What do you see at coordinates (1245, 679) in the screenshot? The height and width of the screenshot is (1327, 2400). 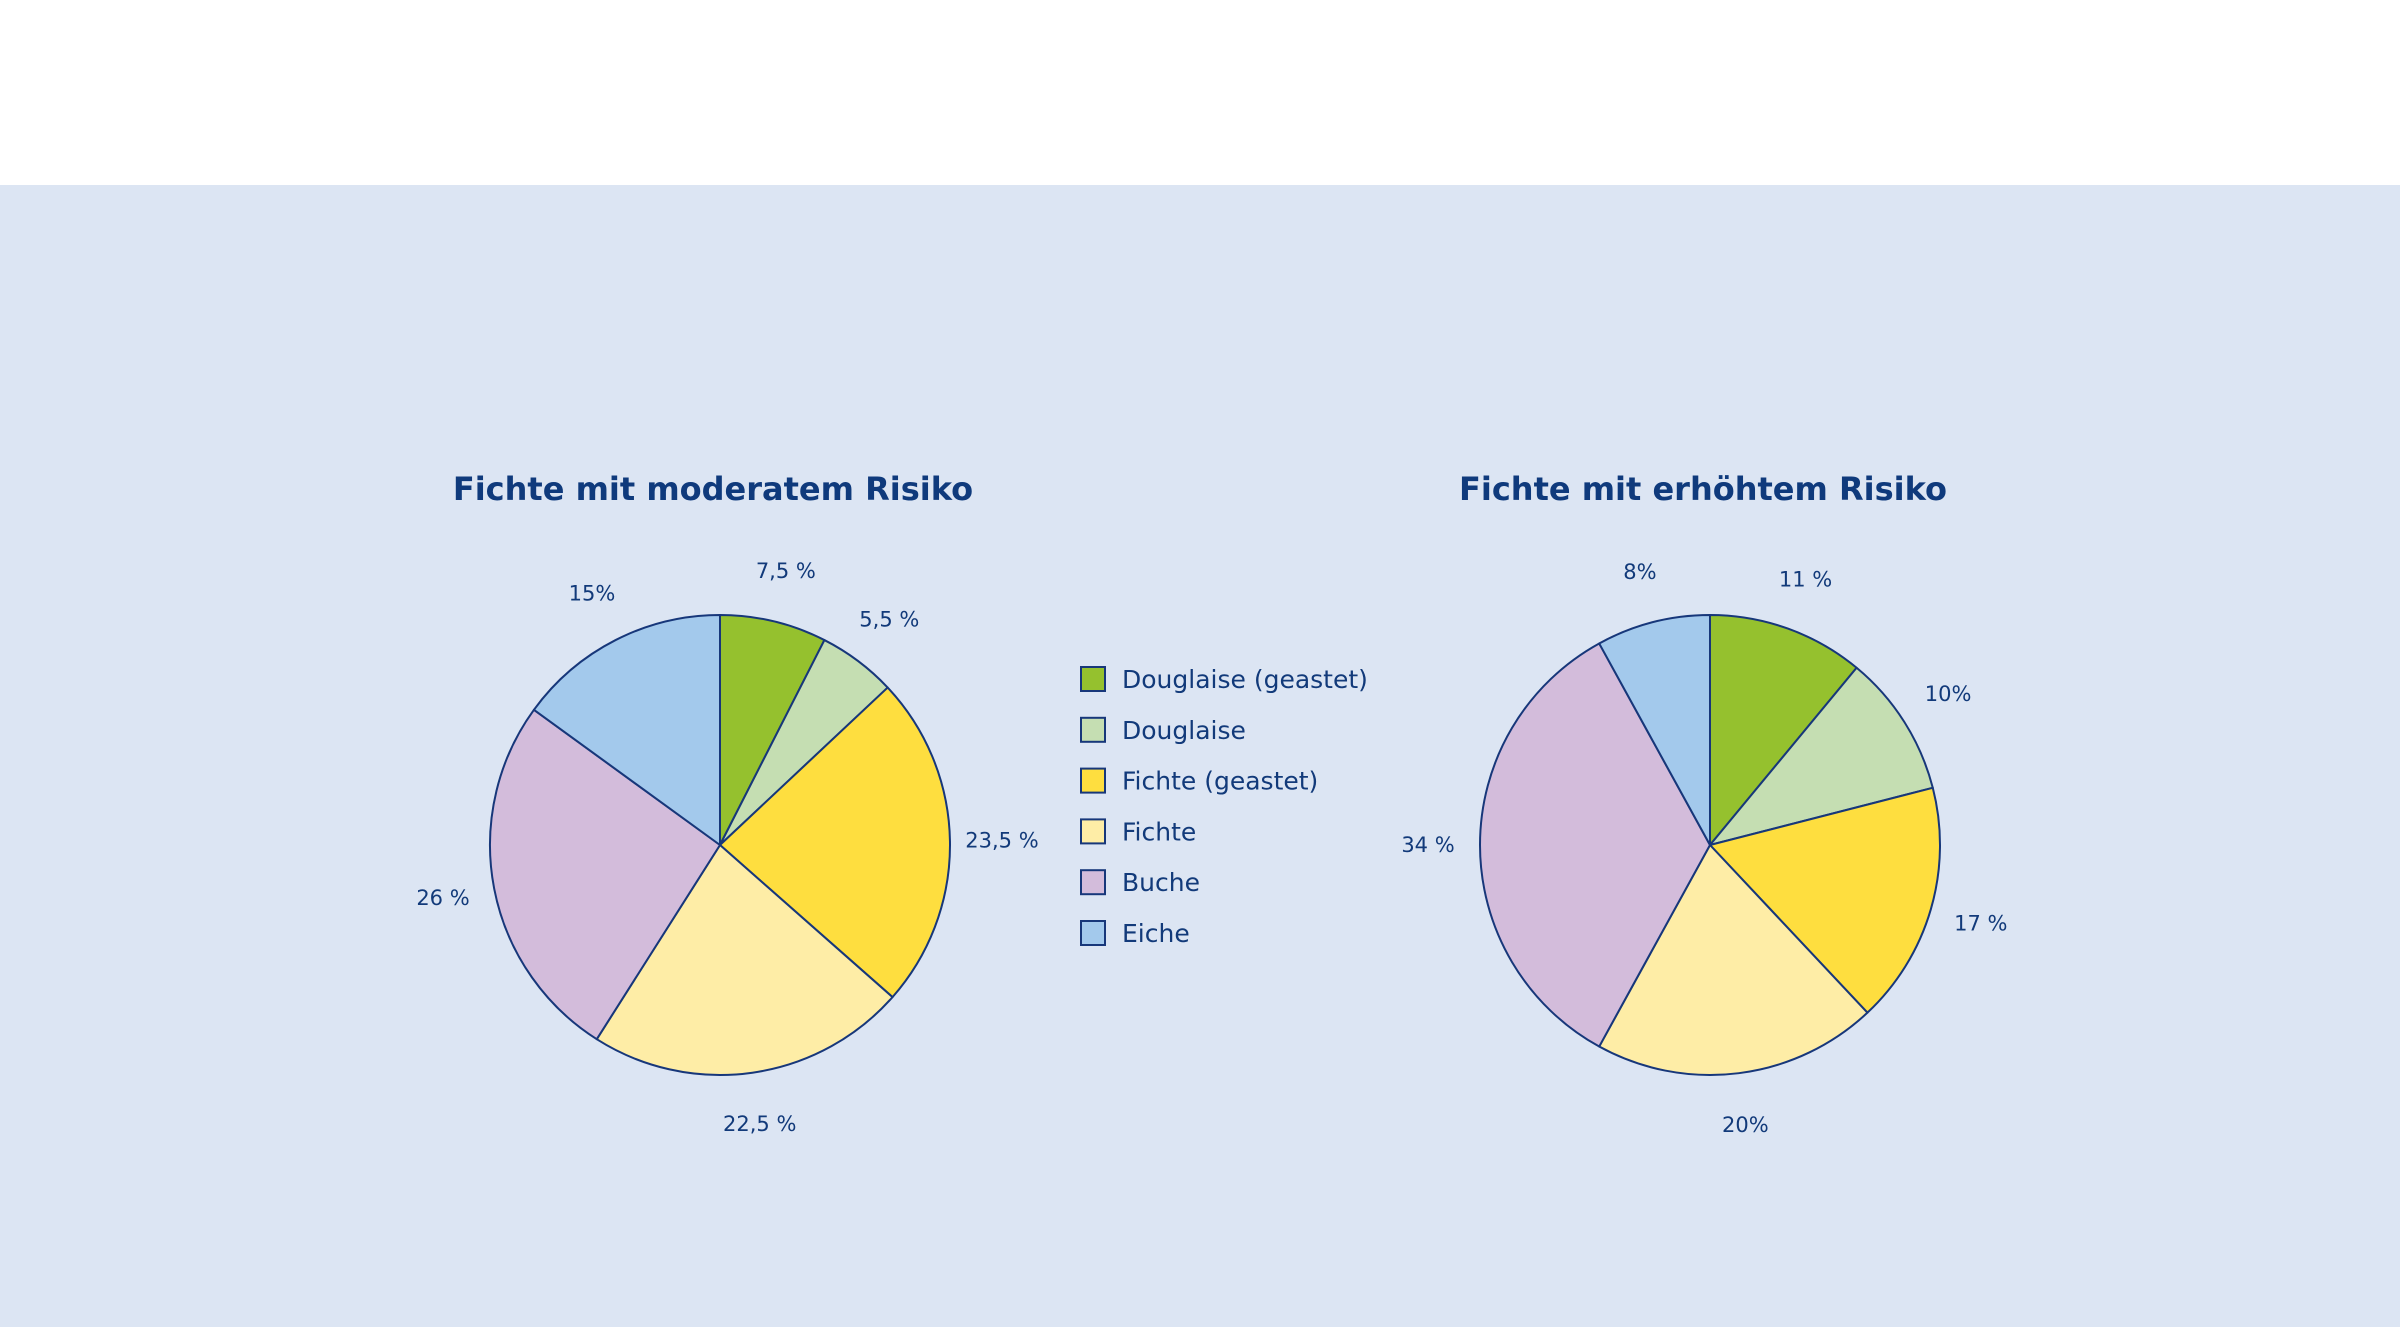 I see `legend-label: Douglaise (geastet)` at bounding box center [1245, 679].